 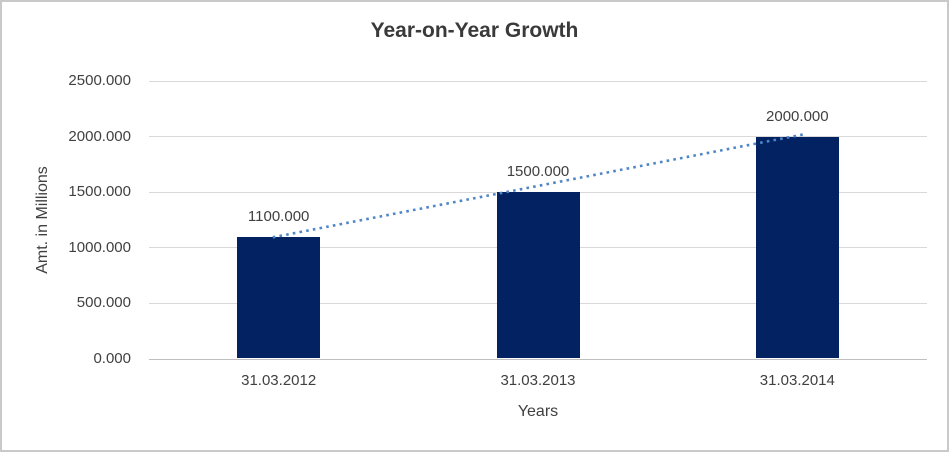 I want to click on chart-title: Year-on-Year Growth, so click(x=474, y=30).